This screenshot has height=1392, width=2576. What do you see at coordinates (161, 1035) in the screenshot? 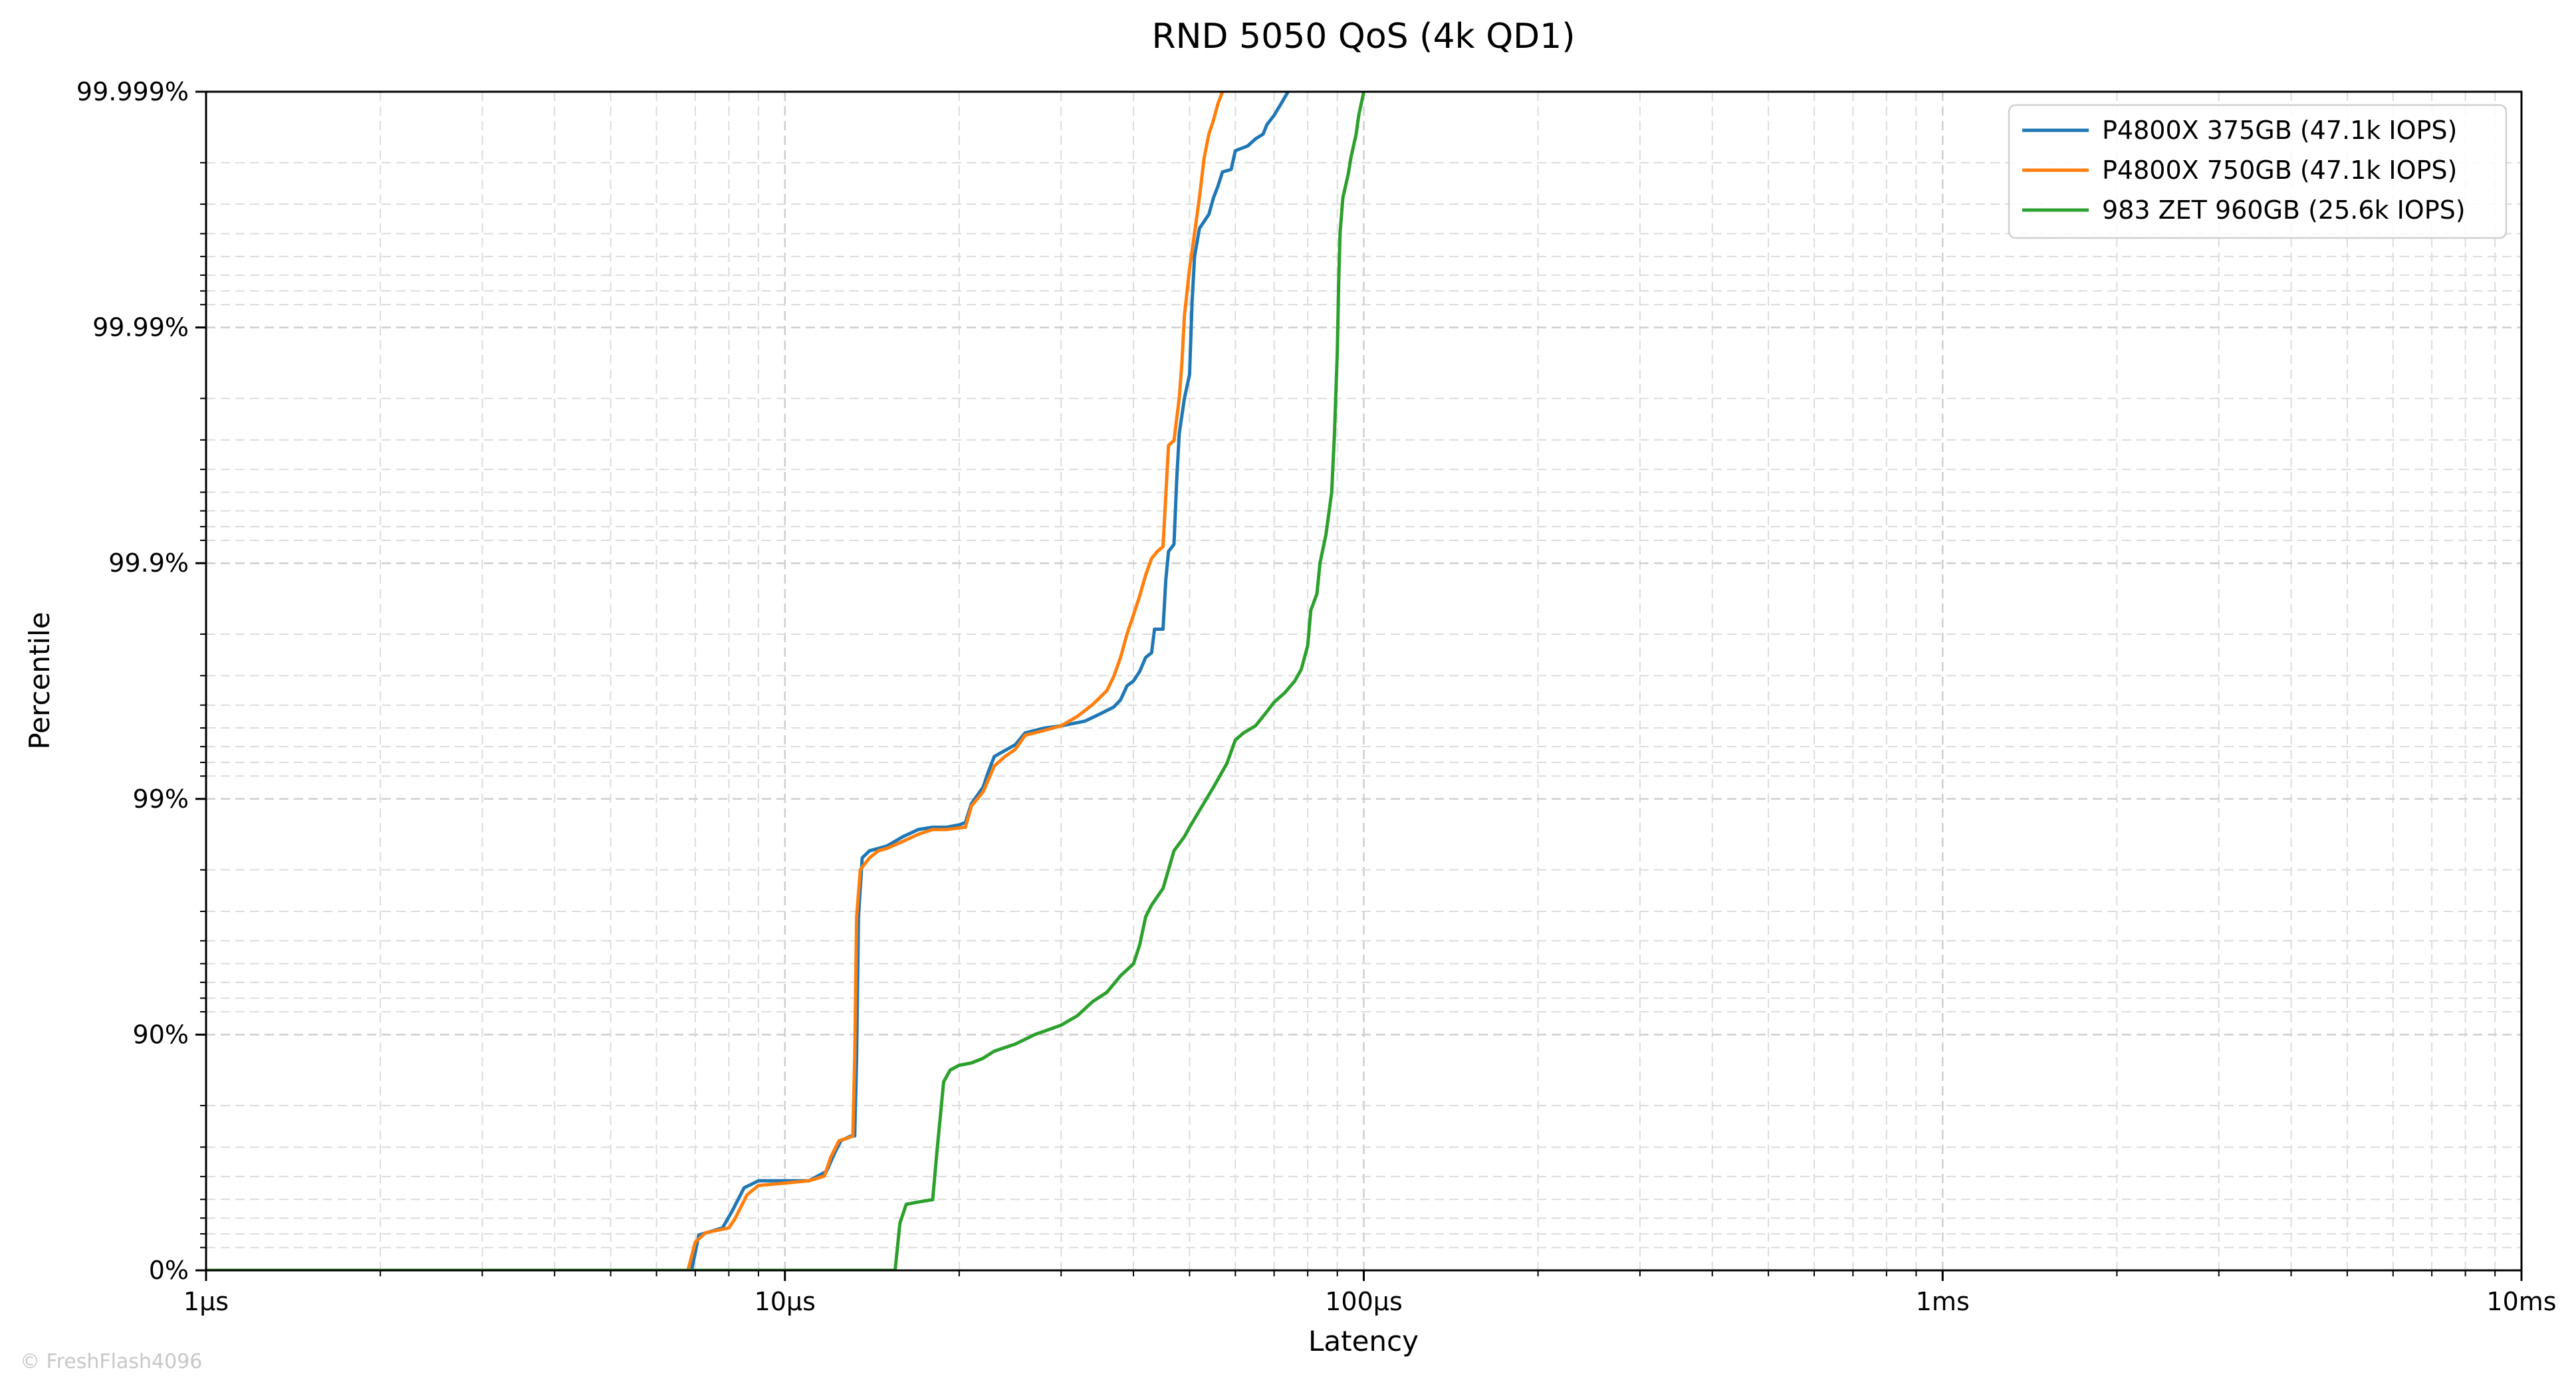
I see `y-tick-label: 90%` at bounding box center [161, 1035].